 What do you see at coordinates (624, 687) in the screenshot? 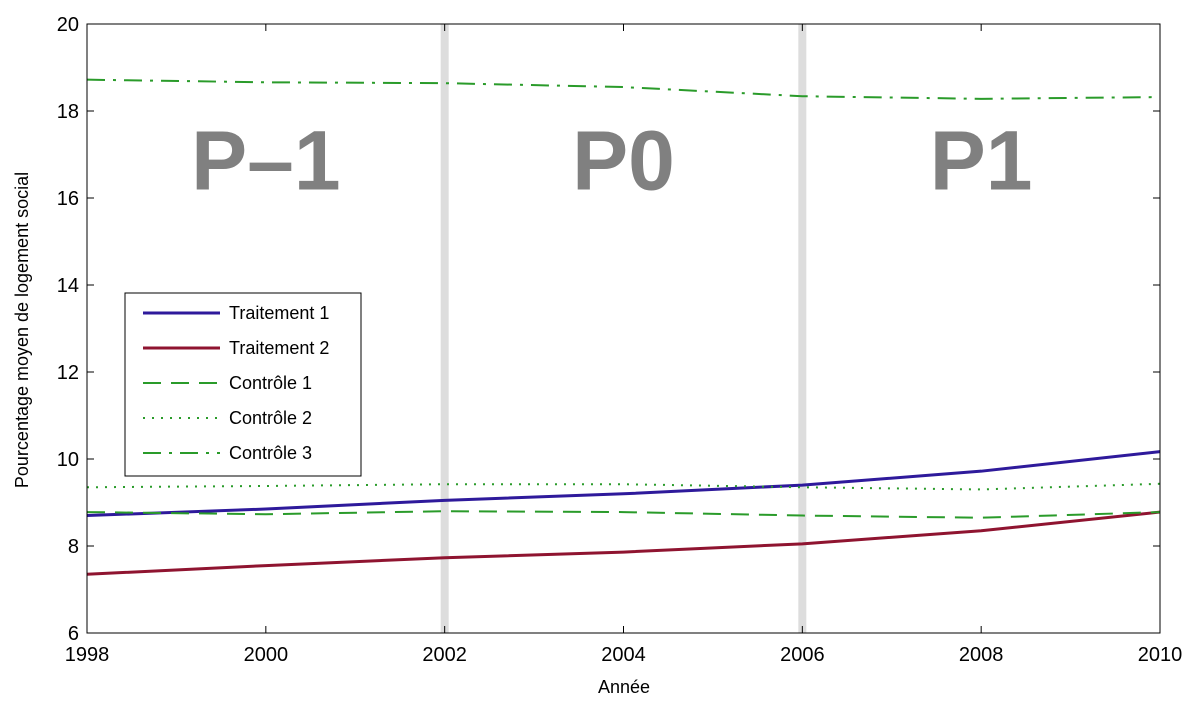
I see `x-axis-title: Année` at bounding box center [624, 687].